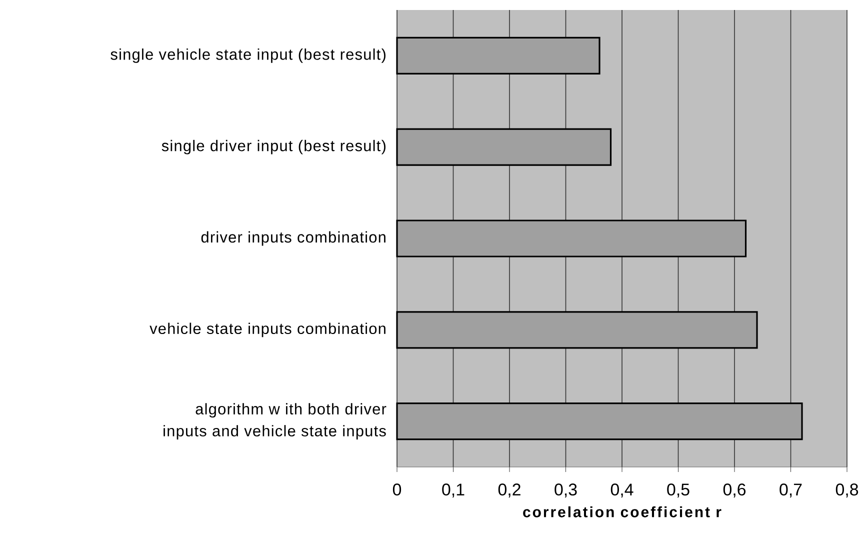  What do you see at coordinates (565, 491) in the screenshot?
I see `x-tick-label: 0,3` at bounding box center [565, 491].